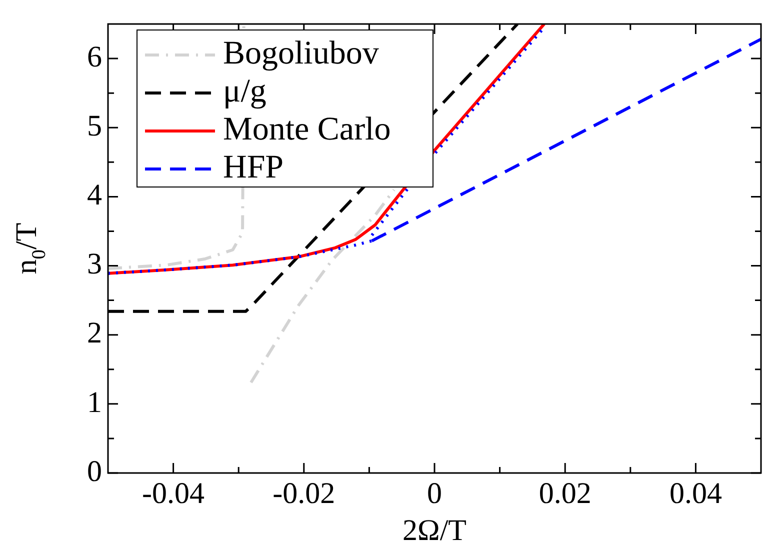 This screenshot has height=543, width=763. Describe the element at coordinates (301, 54) in the screenshot. I see `legend-label: Bogoliubov` at that location.